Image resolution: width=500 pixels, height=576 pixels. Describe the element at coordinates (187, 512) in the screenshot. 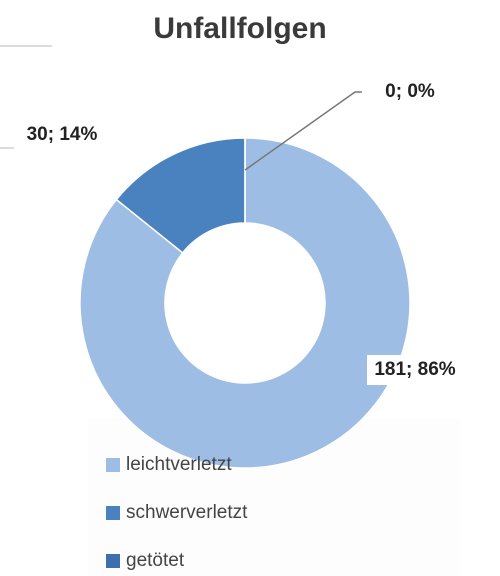

I see `legend-label: schwerverletzt` at that location.